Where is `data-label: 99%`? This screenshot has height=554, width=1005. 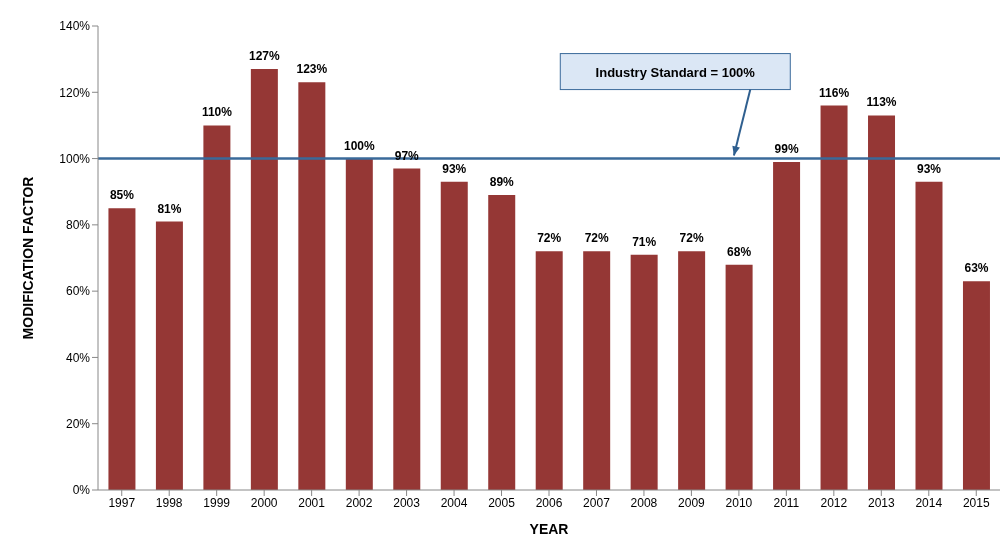 data-label: 99% is located at coordinates (786, 148).